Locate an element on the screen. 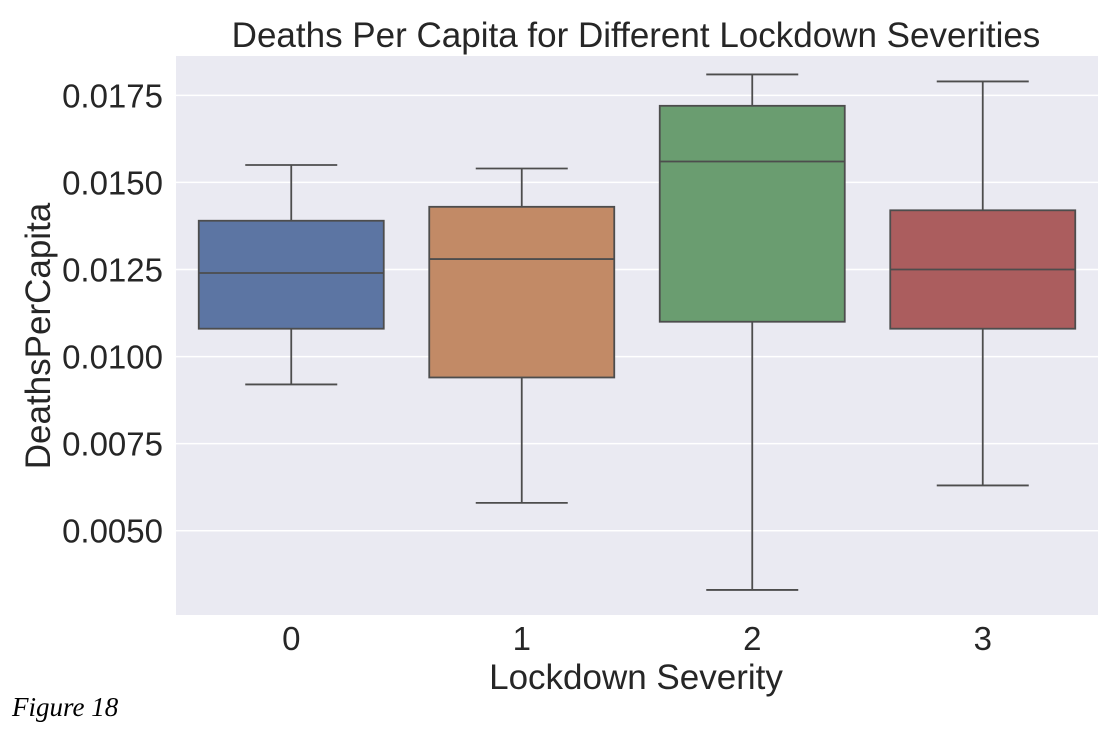 The image size is (1110, 742). y-axis-label: DeathsPerCapita is located at coordinates (38, 335).